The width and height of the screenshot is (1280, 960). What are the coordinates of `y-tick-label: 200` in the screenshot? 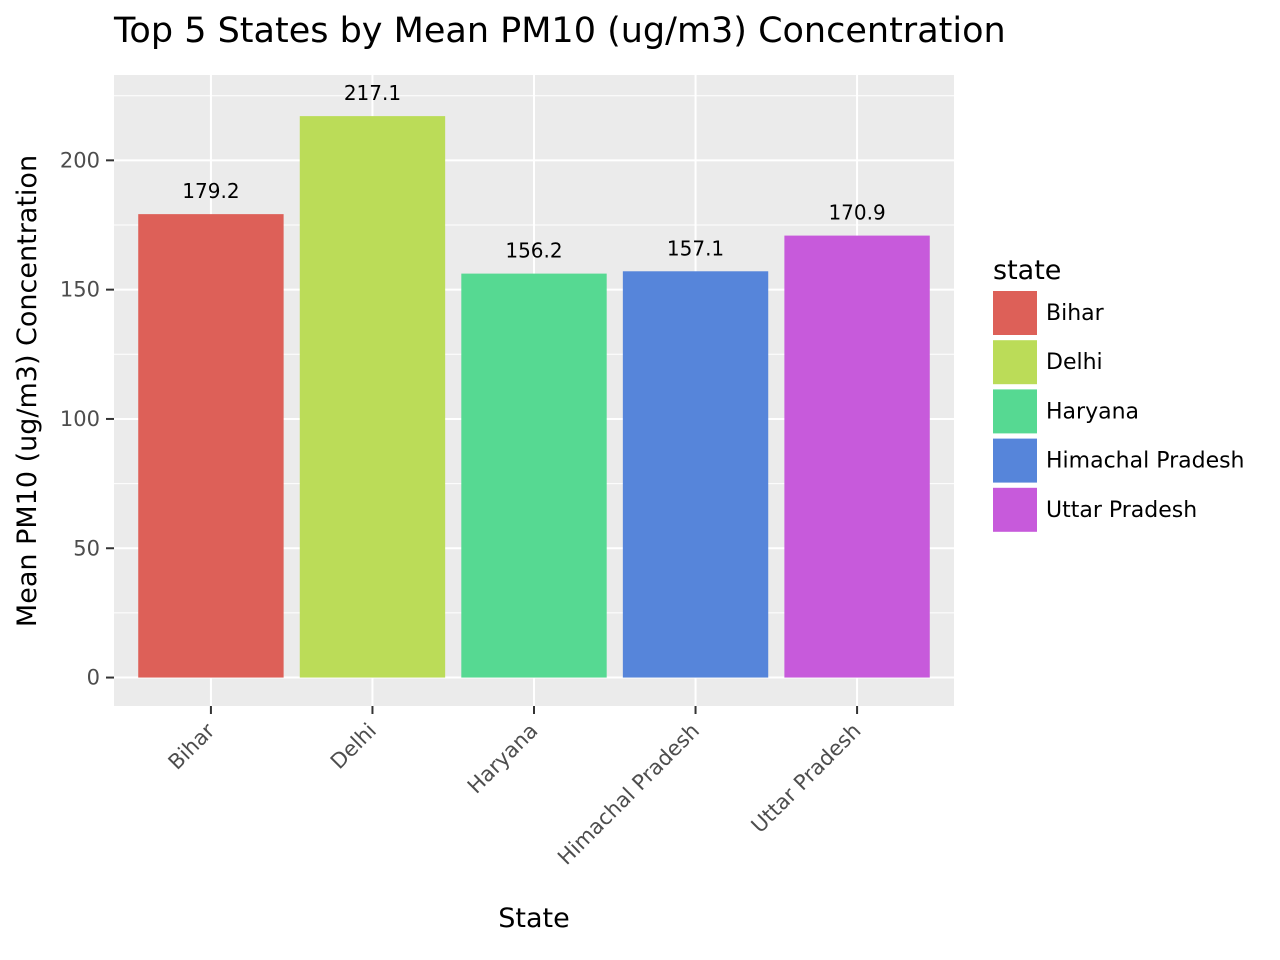 It's located at (80, 160).